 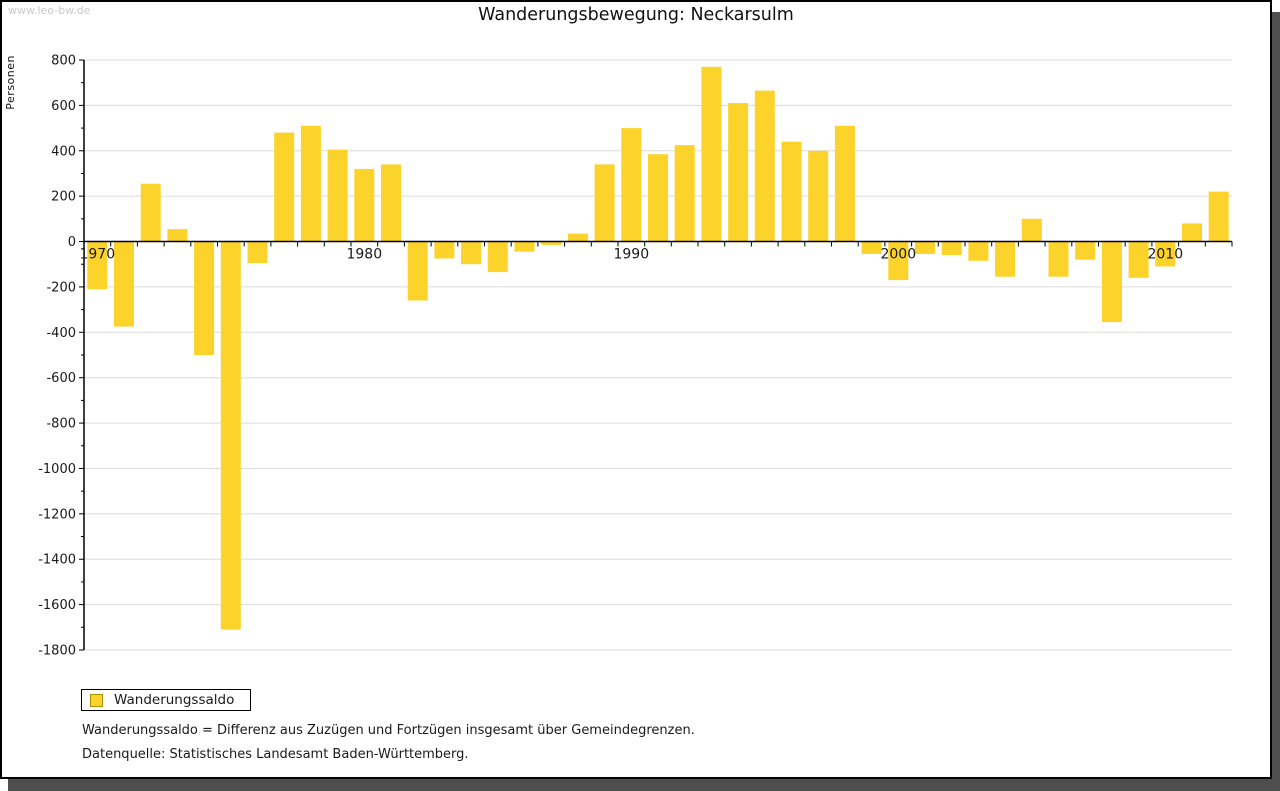 What do you see at coordinates (1005, 259) in the screenshot?
I see `bar-2004` at bounding box center [1005, 259].